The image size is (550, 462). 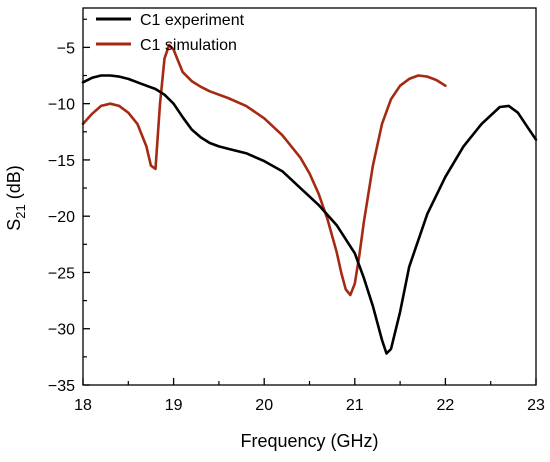 I want to click on x-tick-label: 21, so click(x=355, y=405).